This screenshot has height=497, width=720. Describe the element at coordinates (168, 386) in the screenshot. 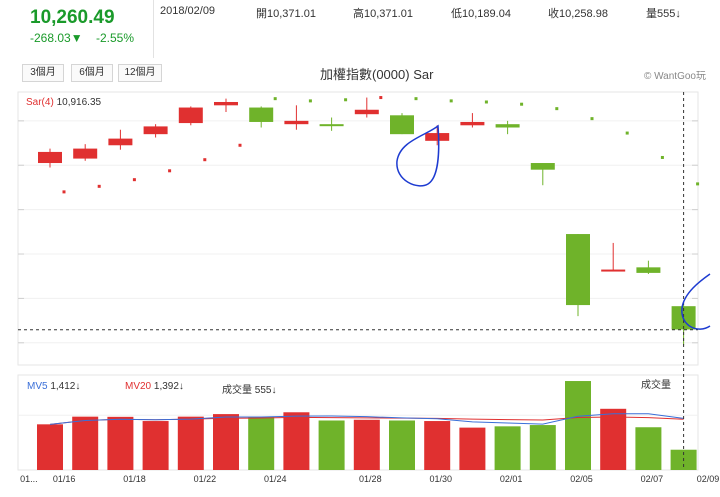

I see `mv20-legend-value: 1,392↓` at that location.